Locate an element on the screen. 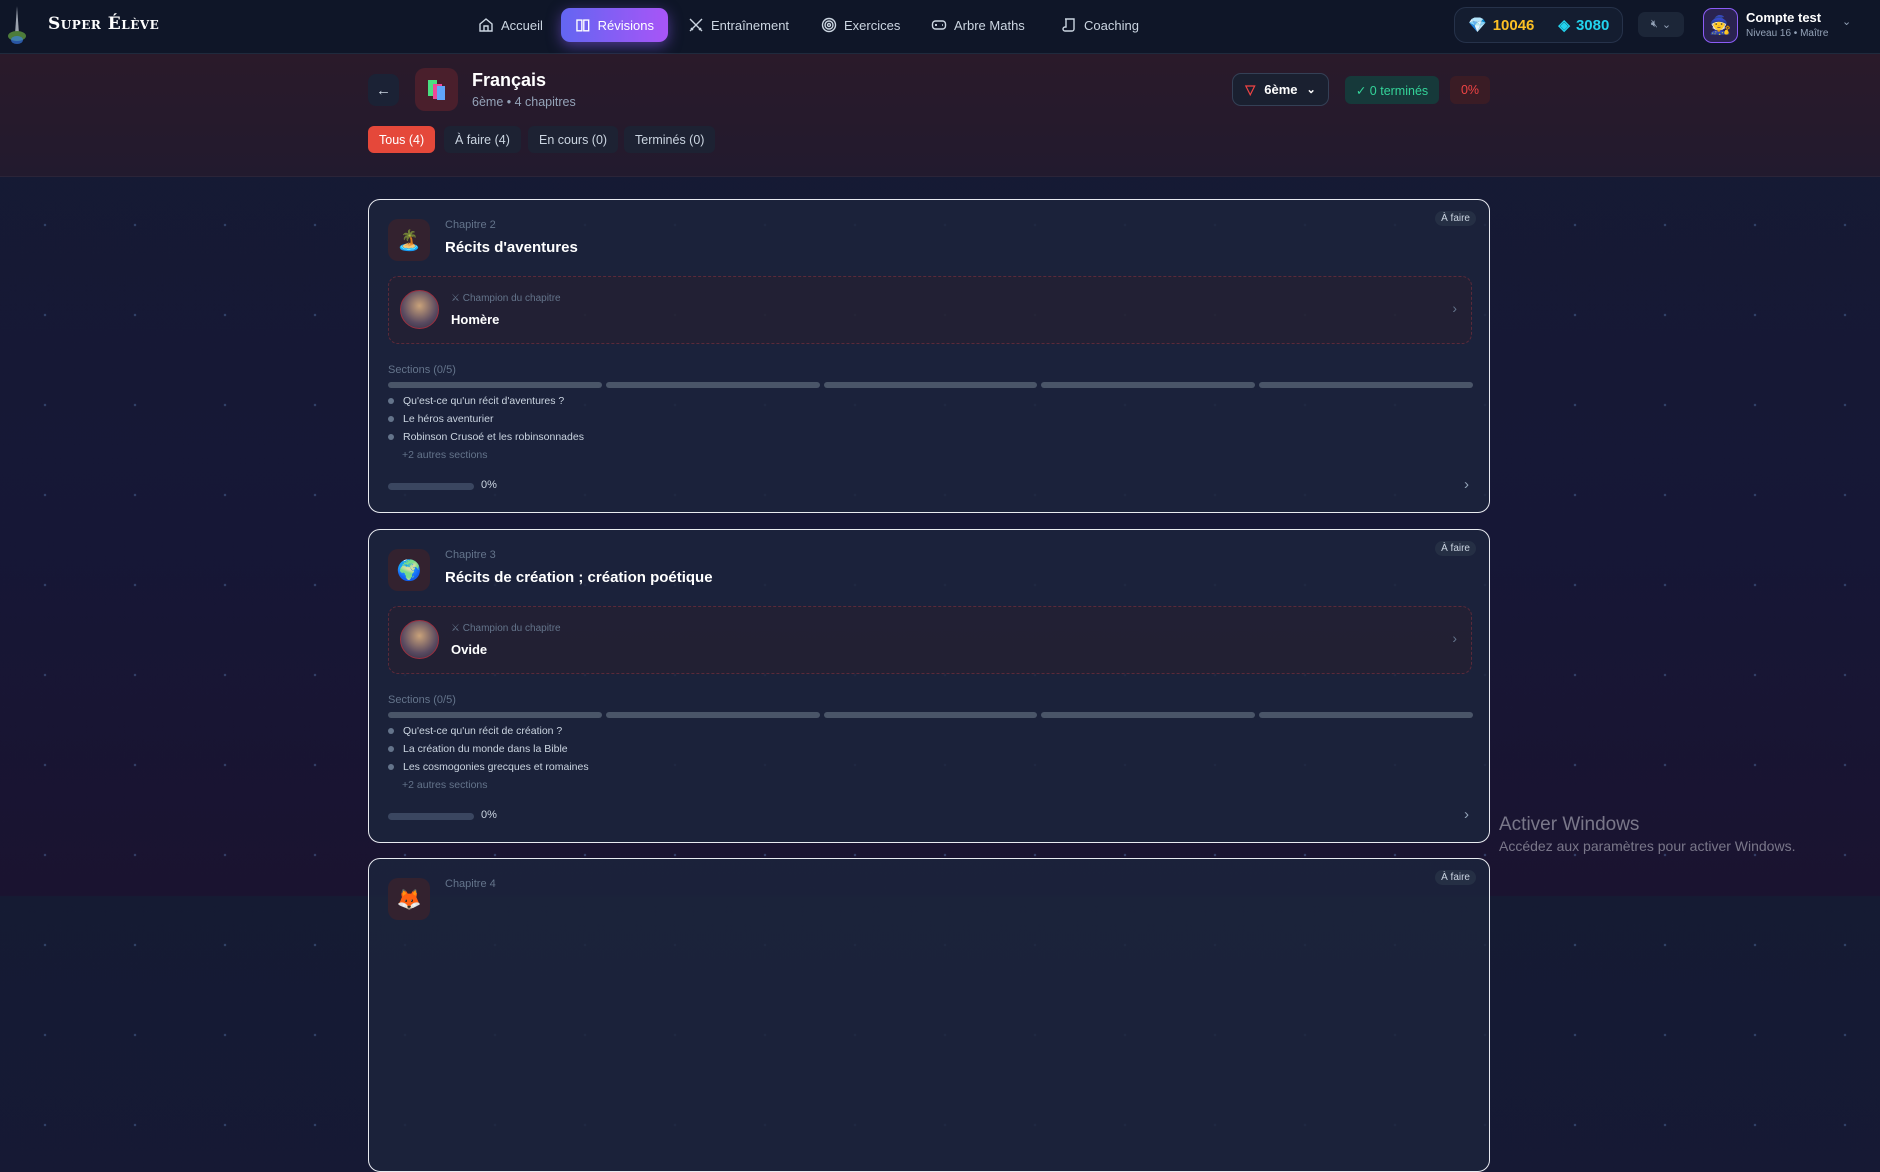 The image size is (1880, 1172). currency-display: 💎 10046 ◈ 3080 is located at coordinates (1538, 25).